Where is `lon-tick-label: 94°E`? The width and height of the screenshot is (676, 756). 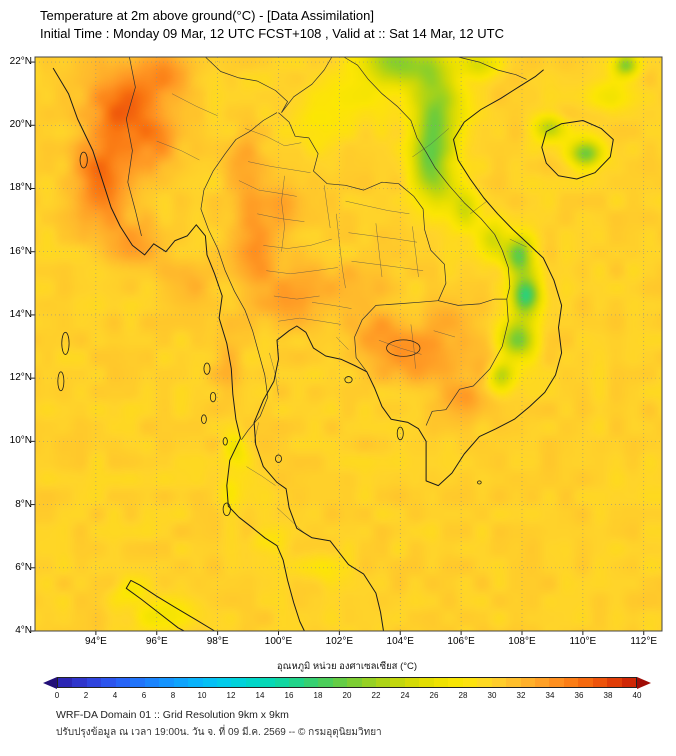
lon-tick-label: 94°E is located at coordinates (95, 641).